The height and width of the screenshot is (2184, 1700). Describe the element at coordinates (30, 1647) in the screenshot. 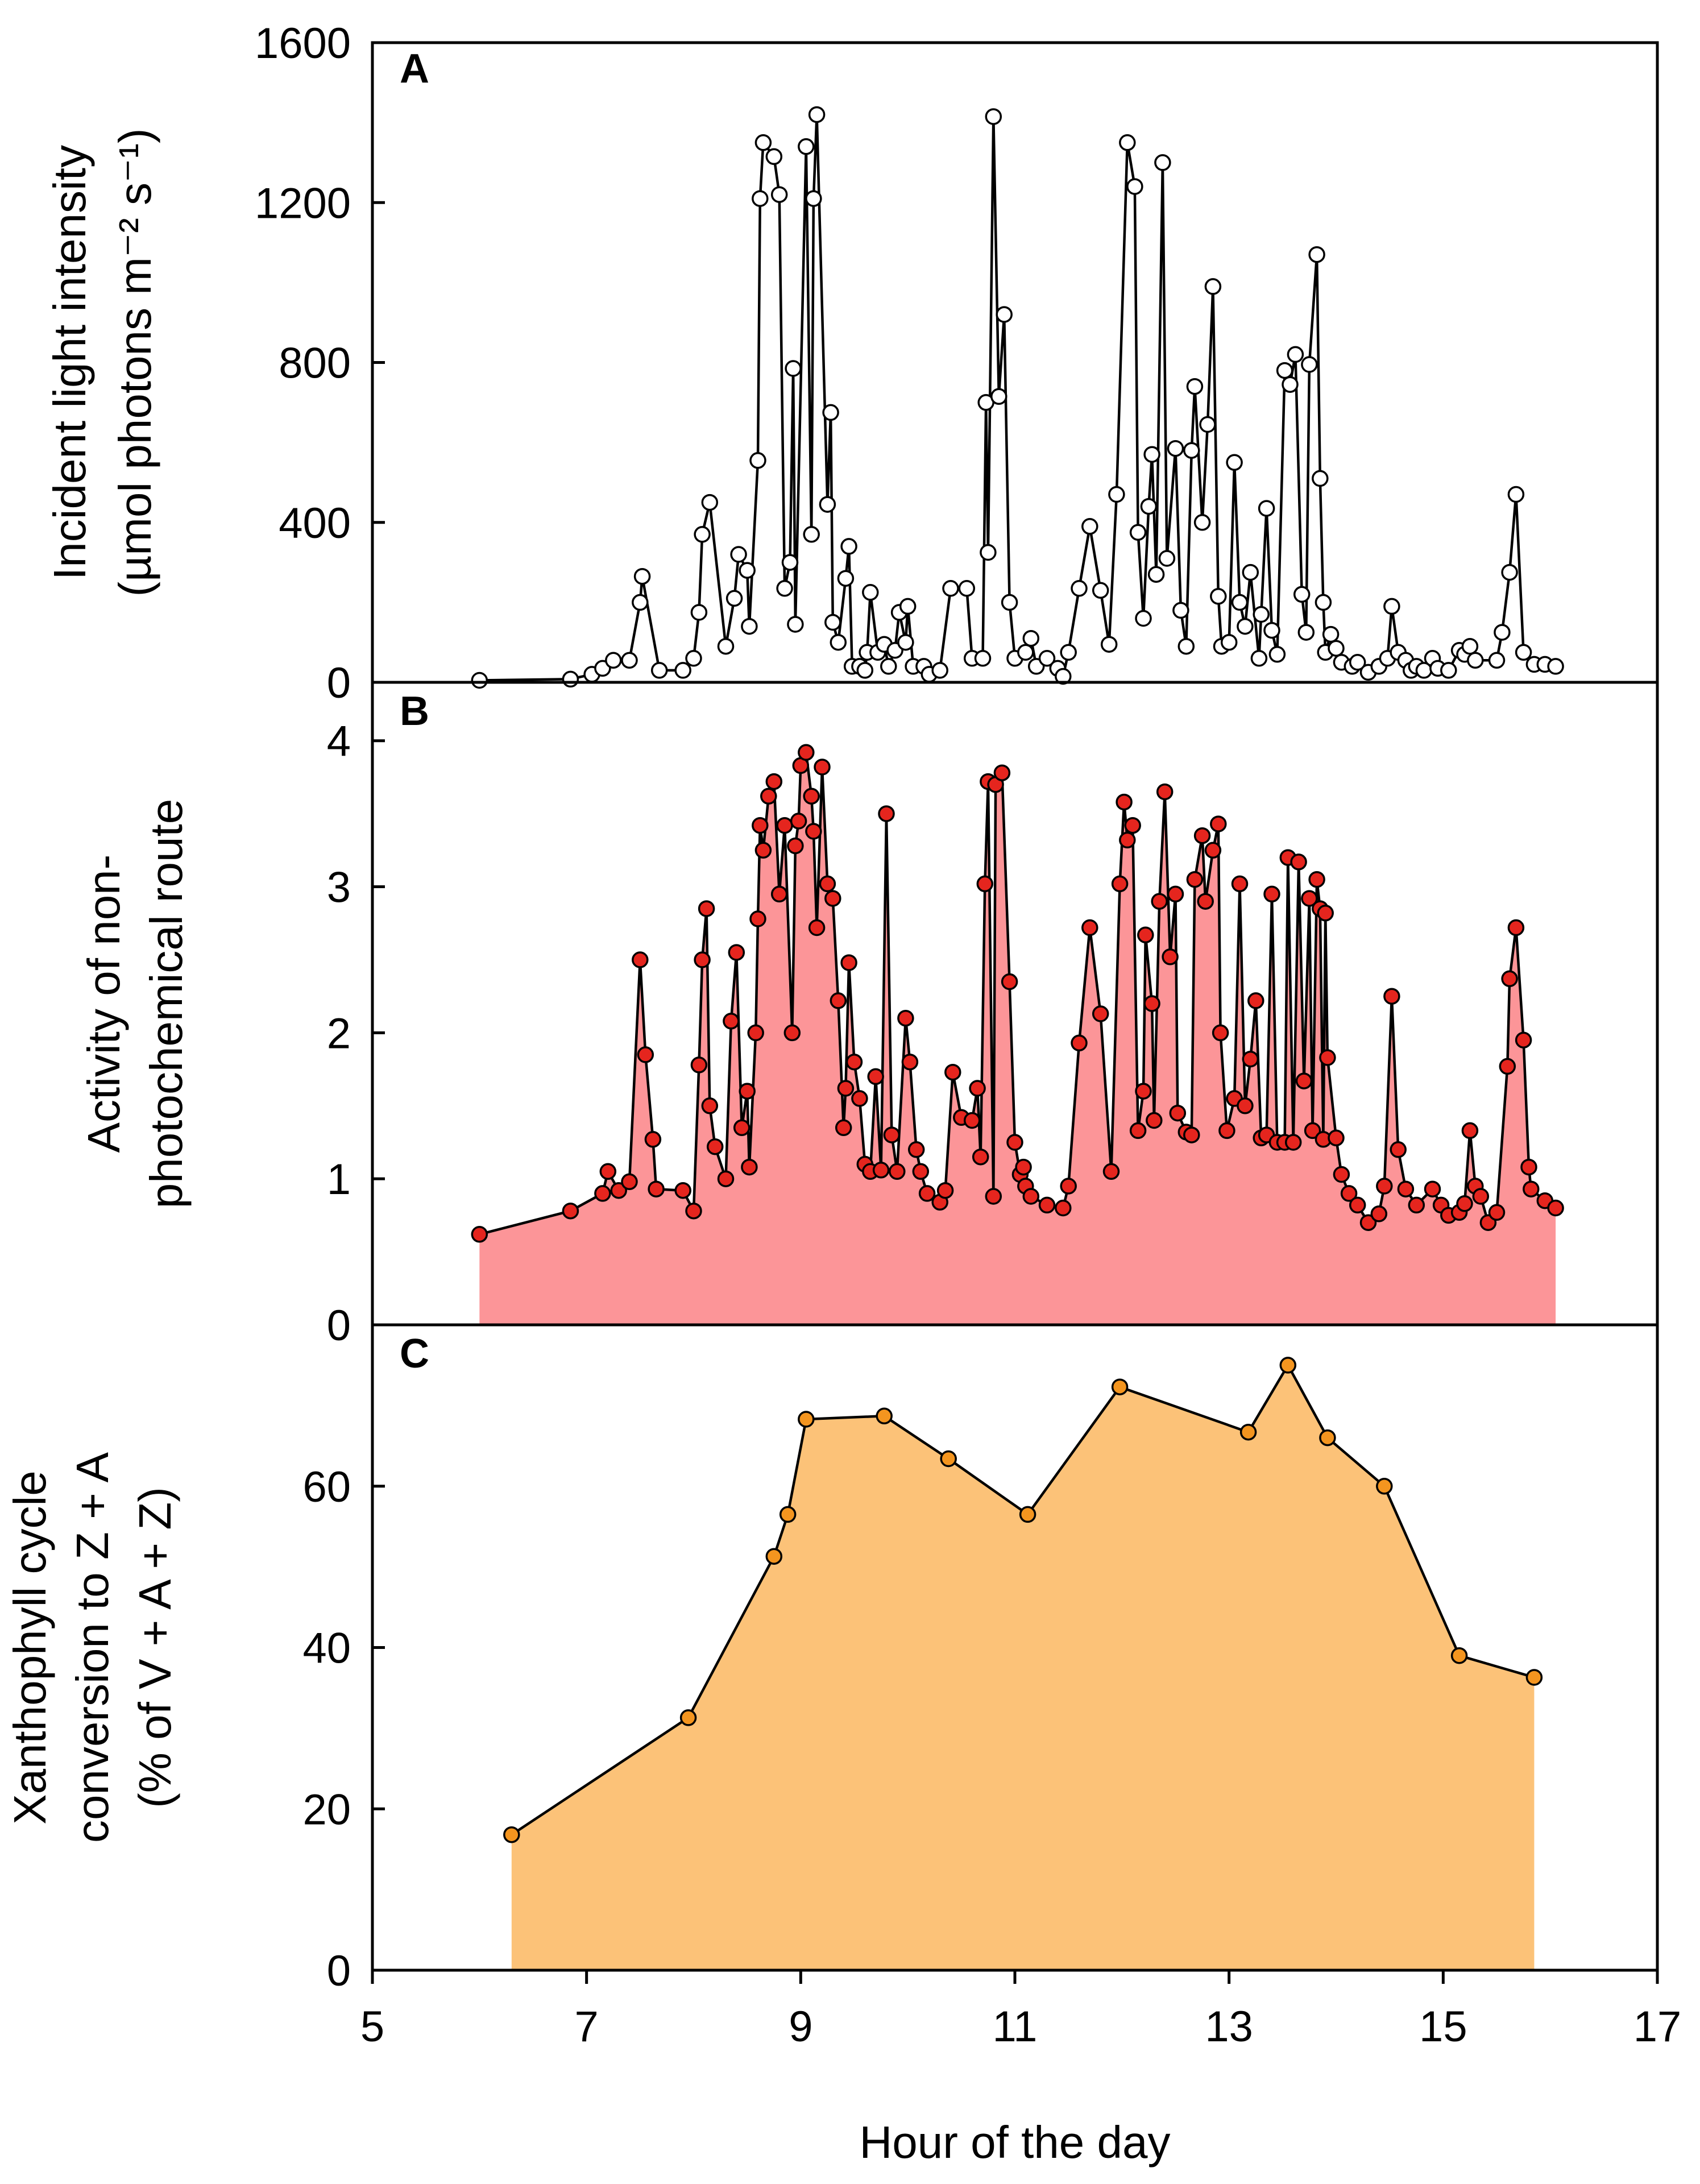

I see `y-axis-label-c: Xanthophyll cycle` at that location.